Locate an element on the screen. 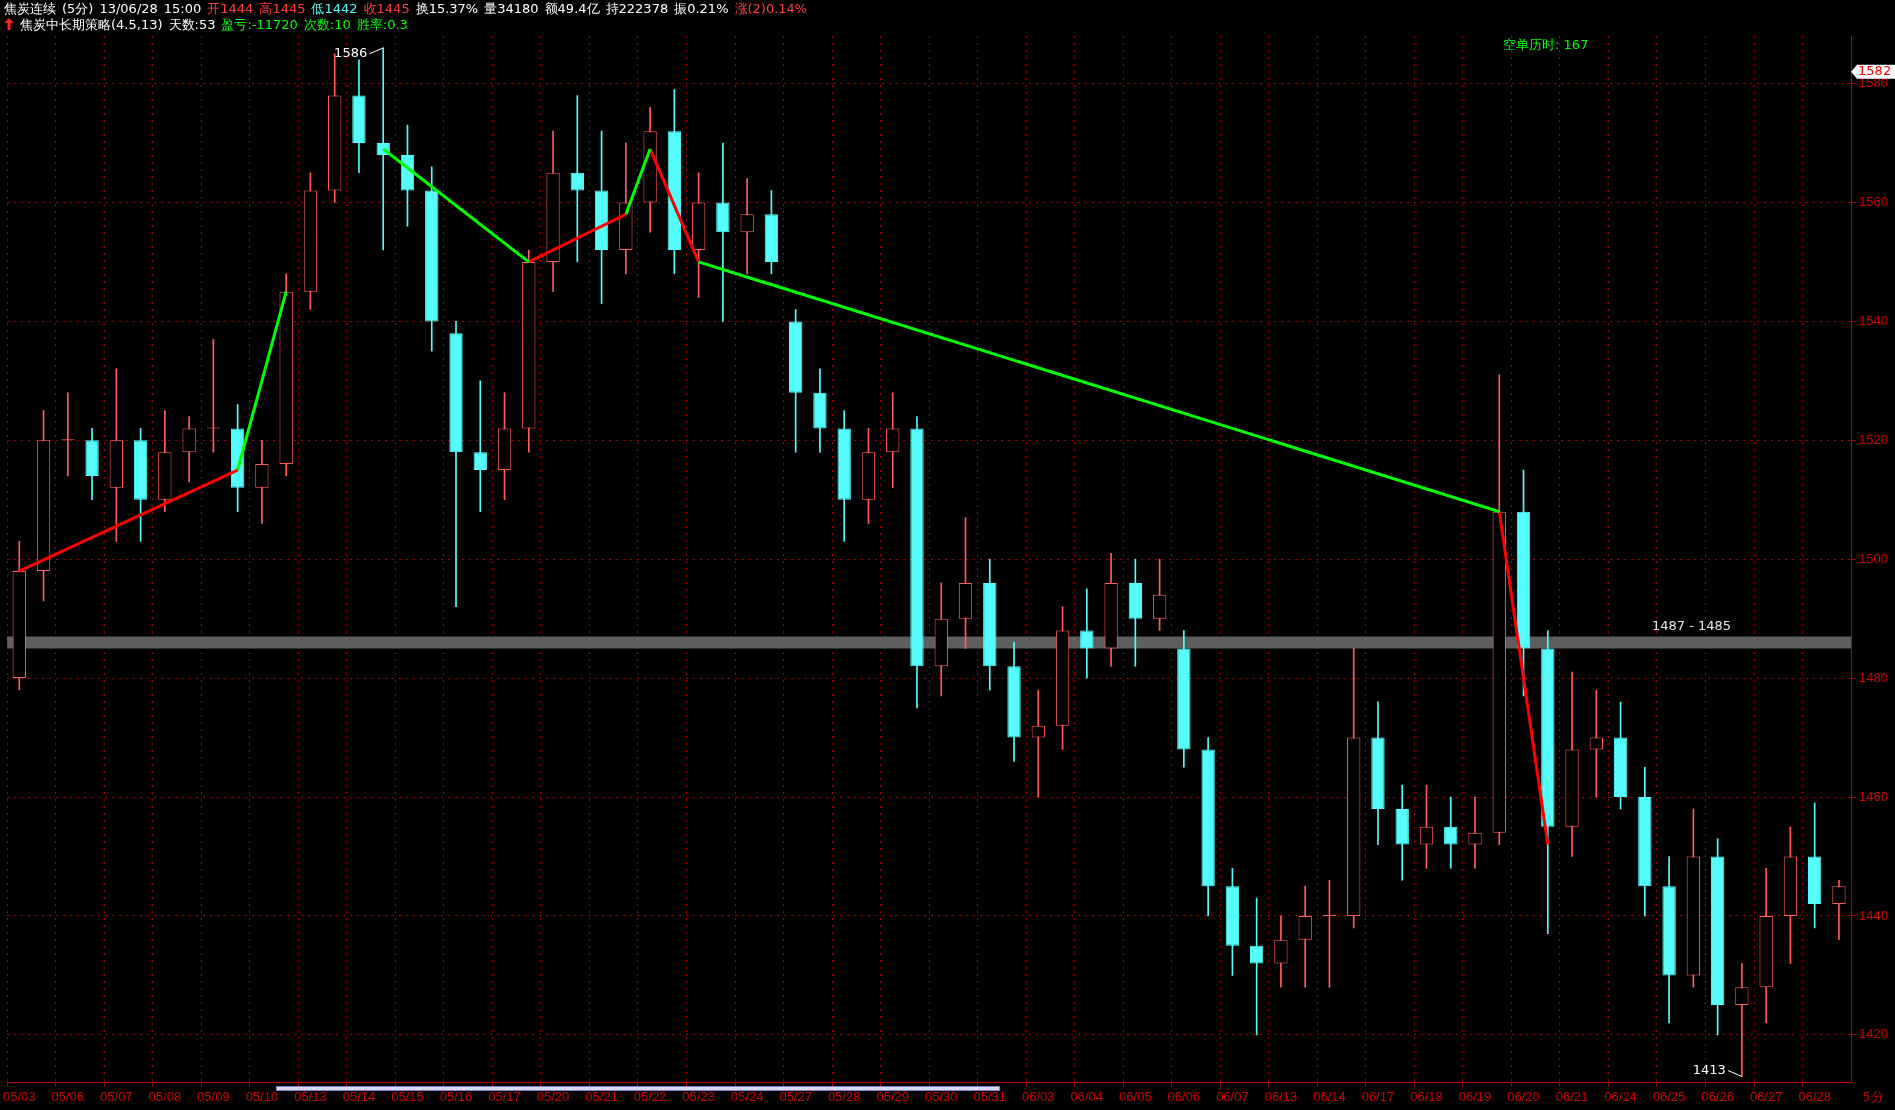 The image size is (1895, 1110). x-tick-label: 05/15 is located at coordinates (407, 1096).